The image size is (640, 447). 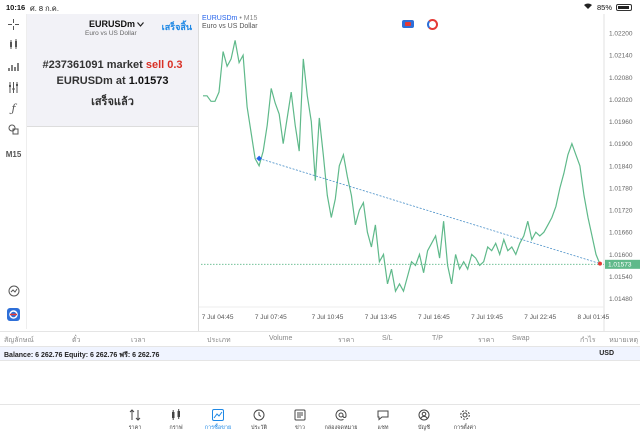 I want to click on tab-chat: แชท, so click(x=383, y=420).